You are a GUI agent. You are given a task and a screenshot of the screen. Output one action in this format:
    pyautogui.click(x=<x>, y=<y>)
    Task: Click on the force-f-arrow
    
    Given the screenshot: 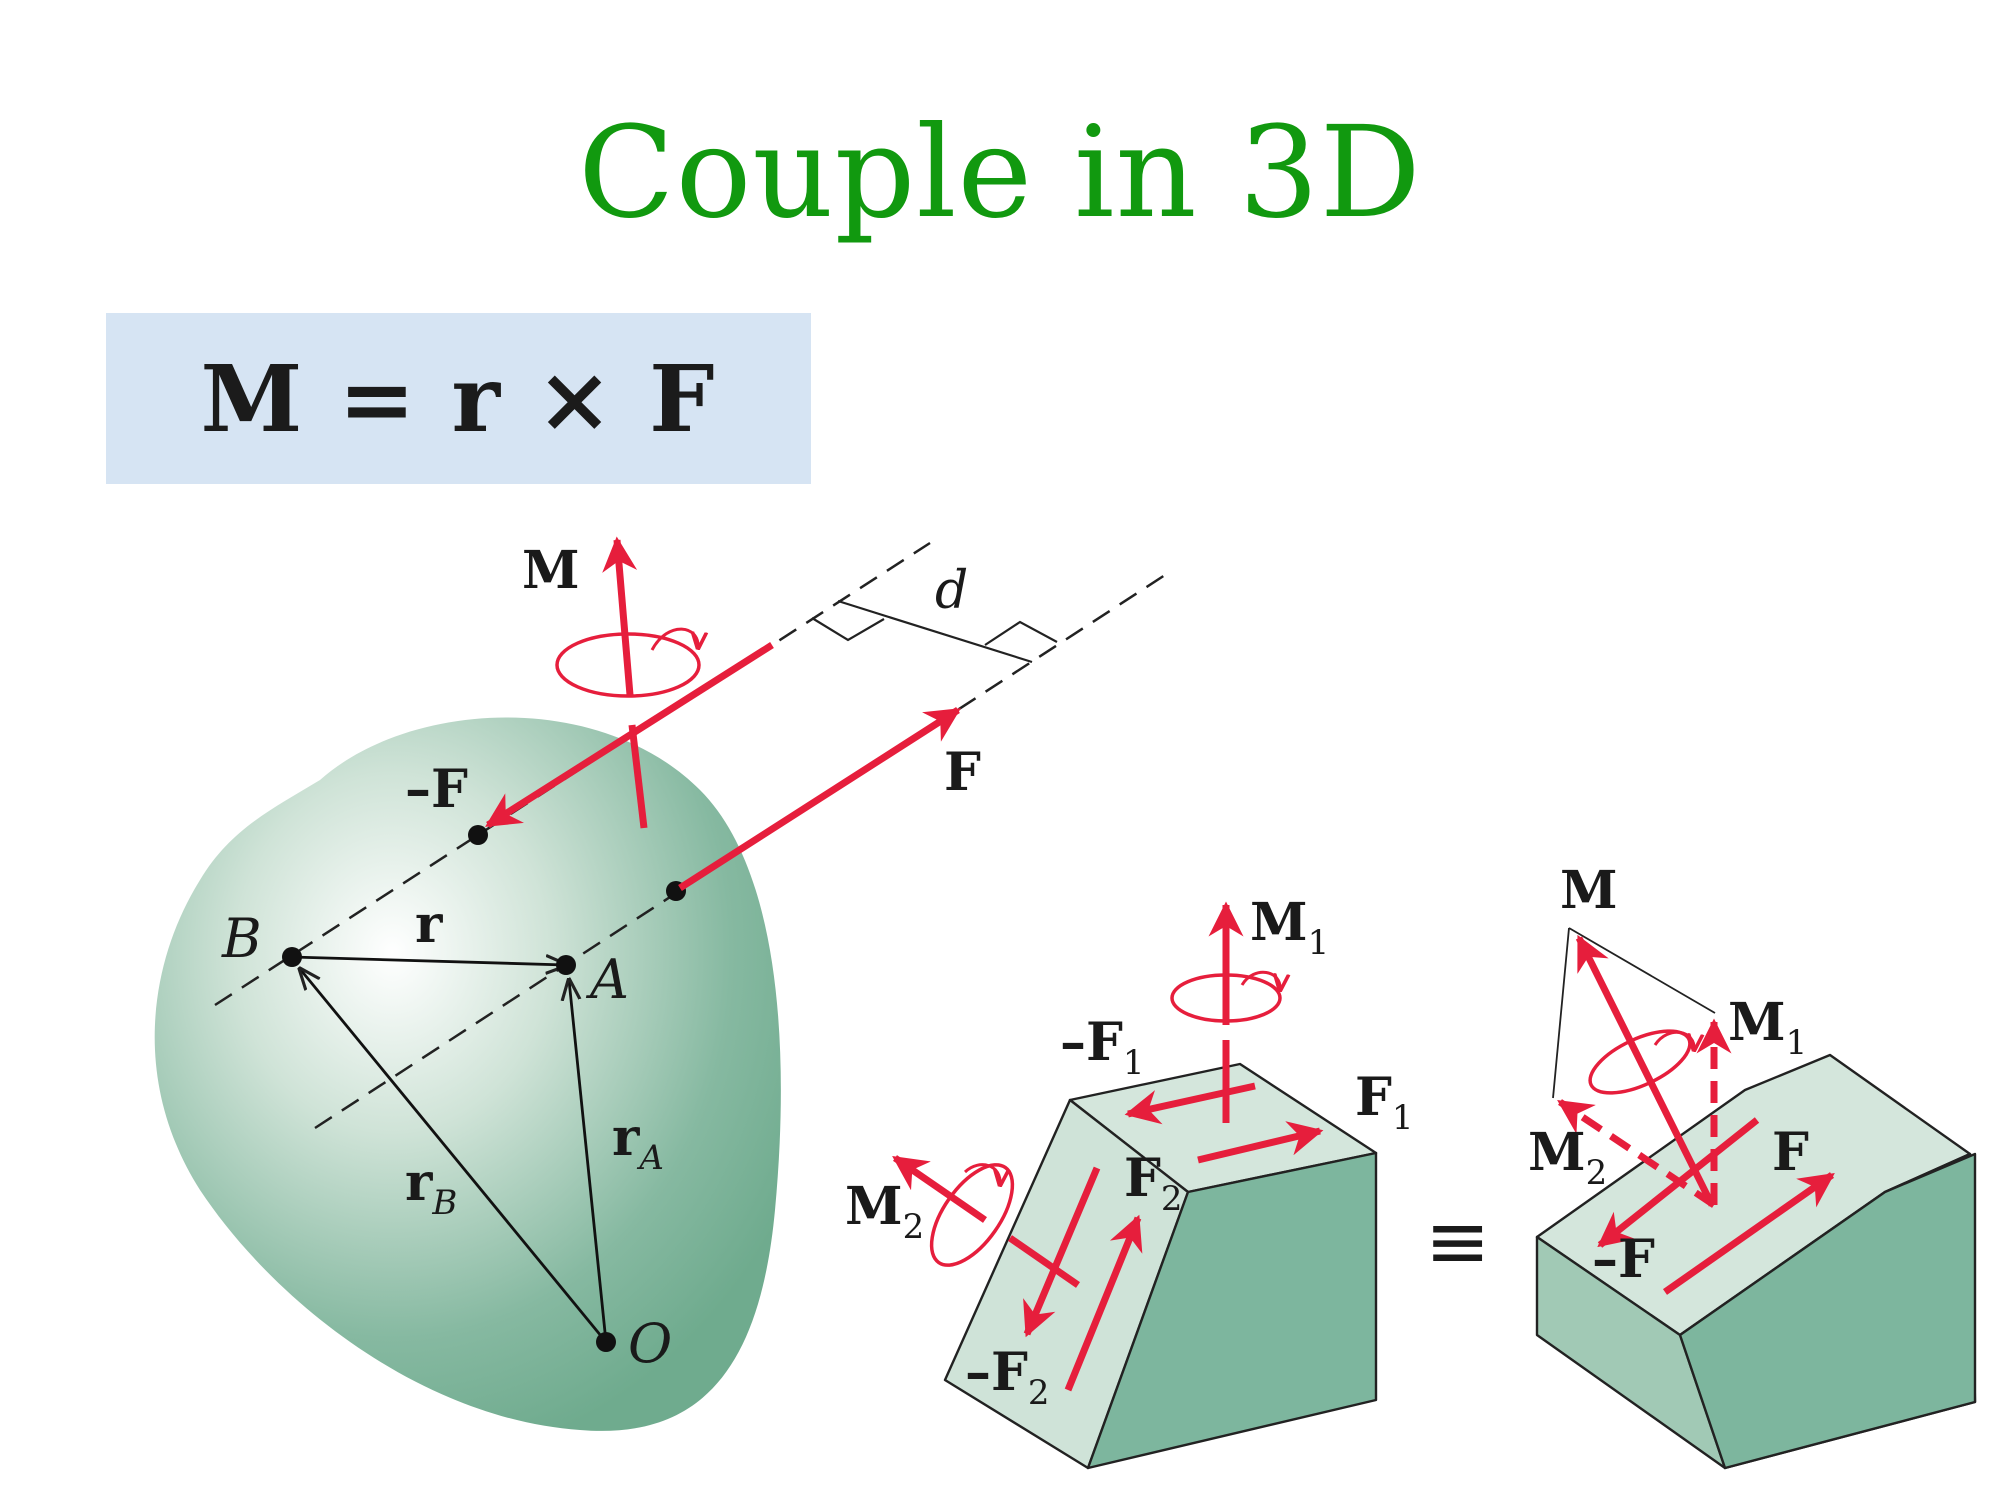 What is the action you would take?
    pyautogui.click(x=819, y=799)
    